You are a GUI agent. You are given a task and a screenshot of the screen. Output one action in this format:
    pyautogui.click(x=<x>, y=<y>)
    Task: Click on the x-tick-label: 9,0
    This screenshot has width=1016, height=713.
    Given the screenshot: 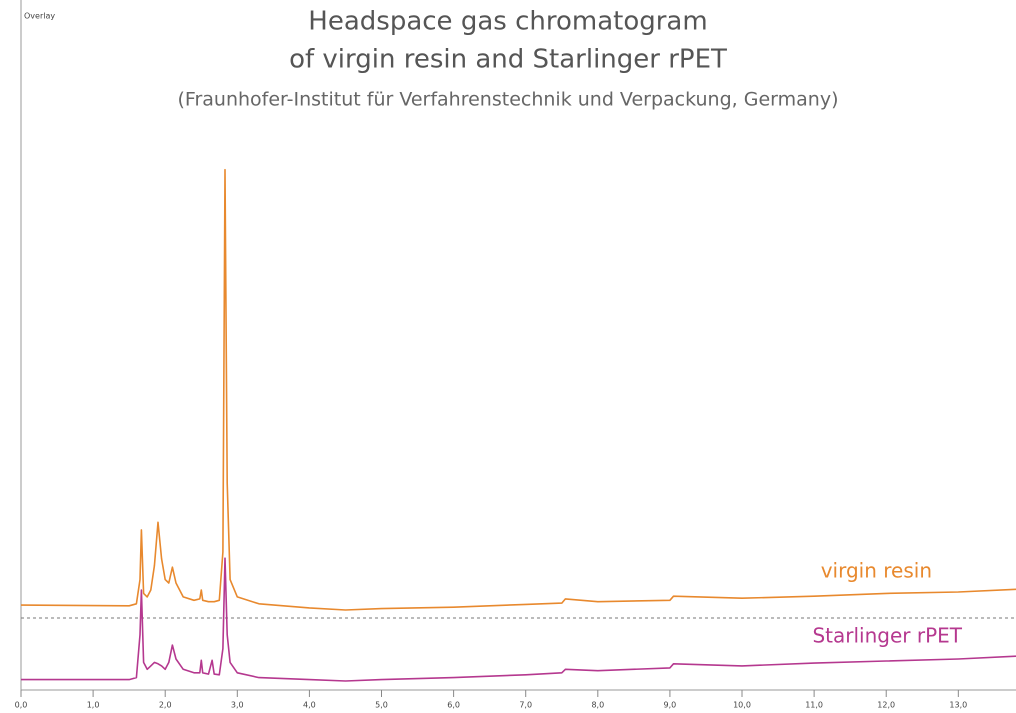 What is the action you would take?
    pyautogui.click(x=670, y=705)
    